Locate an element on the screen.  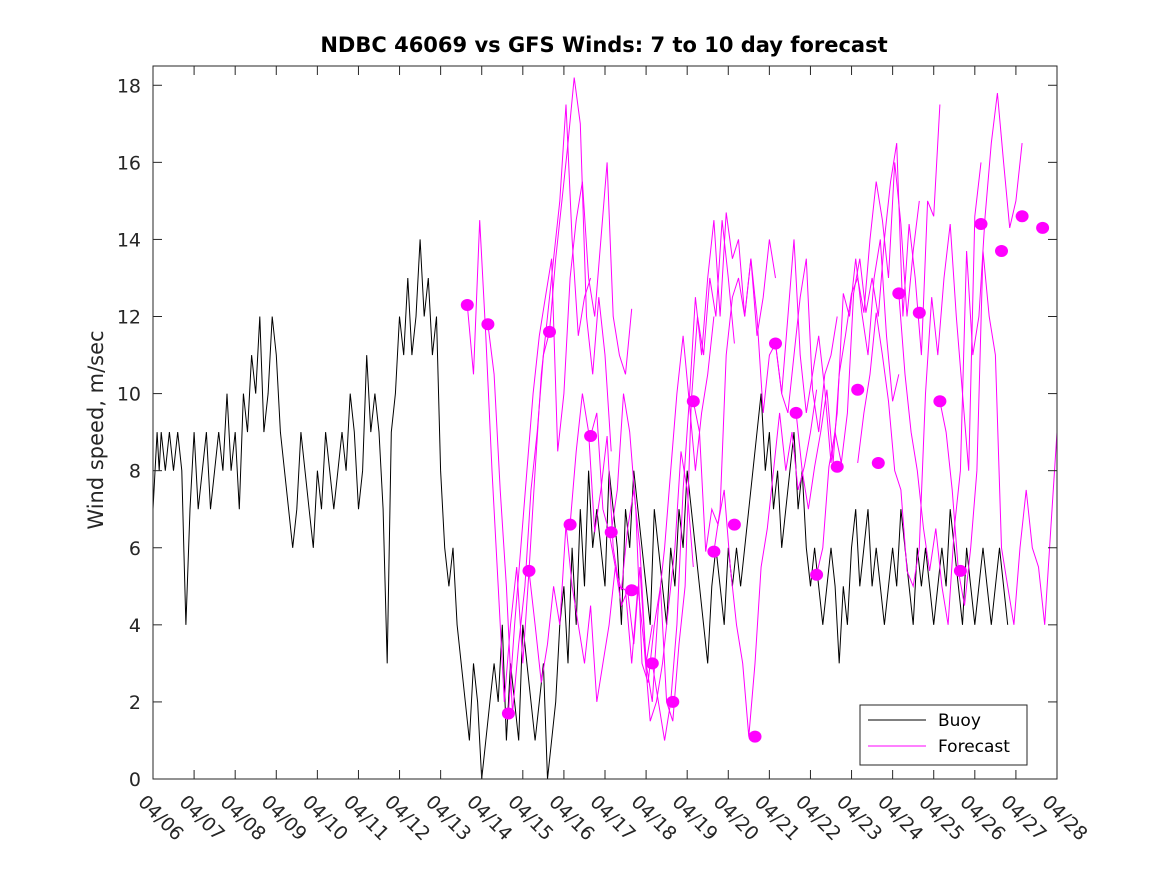
y-tick-label: 0 is located at coordinates (135, 780).